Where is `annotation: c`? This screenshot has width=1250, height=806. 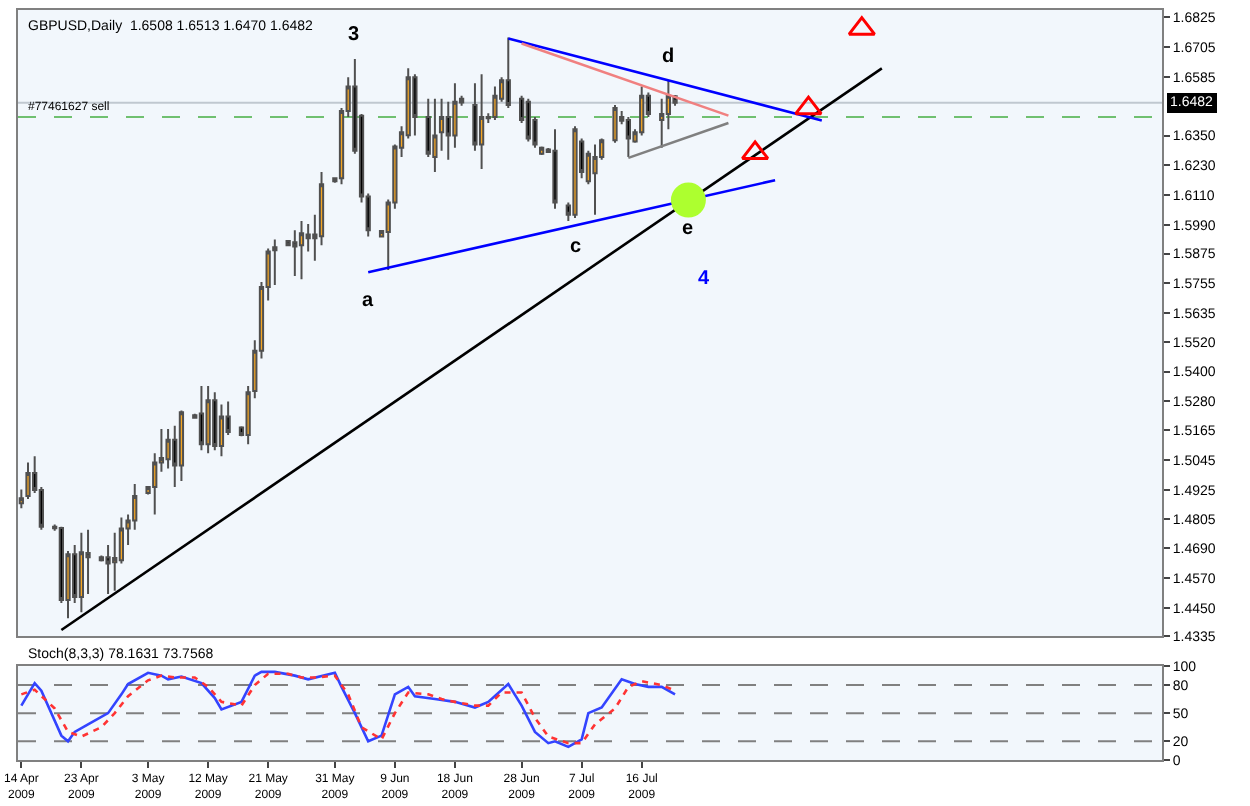 annotation: c is located at coordinates (576, 247).